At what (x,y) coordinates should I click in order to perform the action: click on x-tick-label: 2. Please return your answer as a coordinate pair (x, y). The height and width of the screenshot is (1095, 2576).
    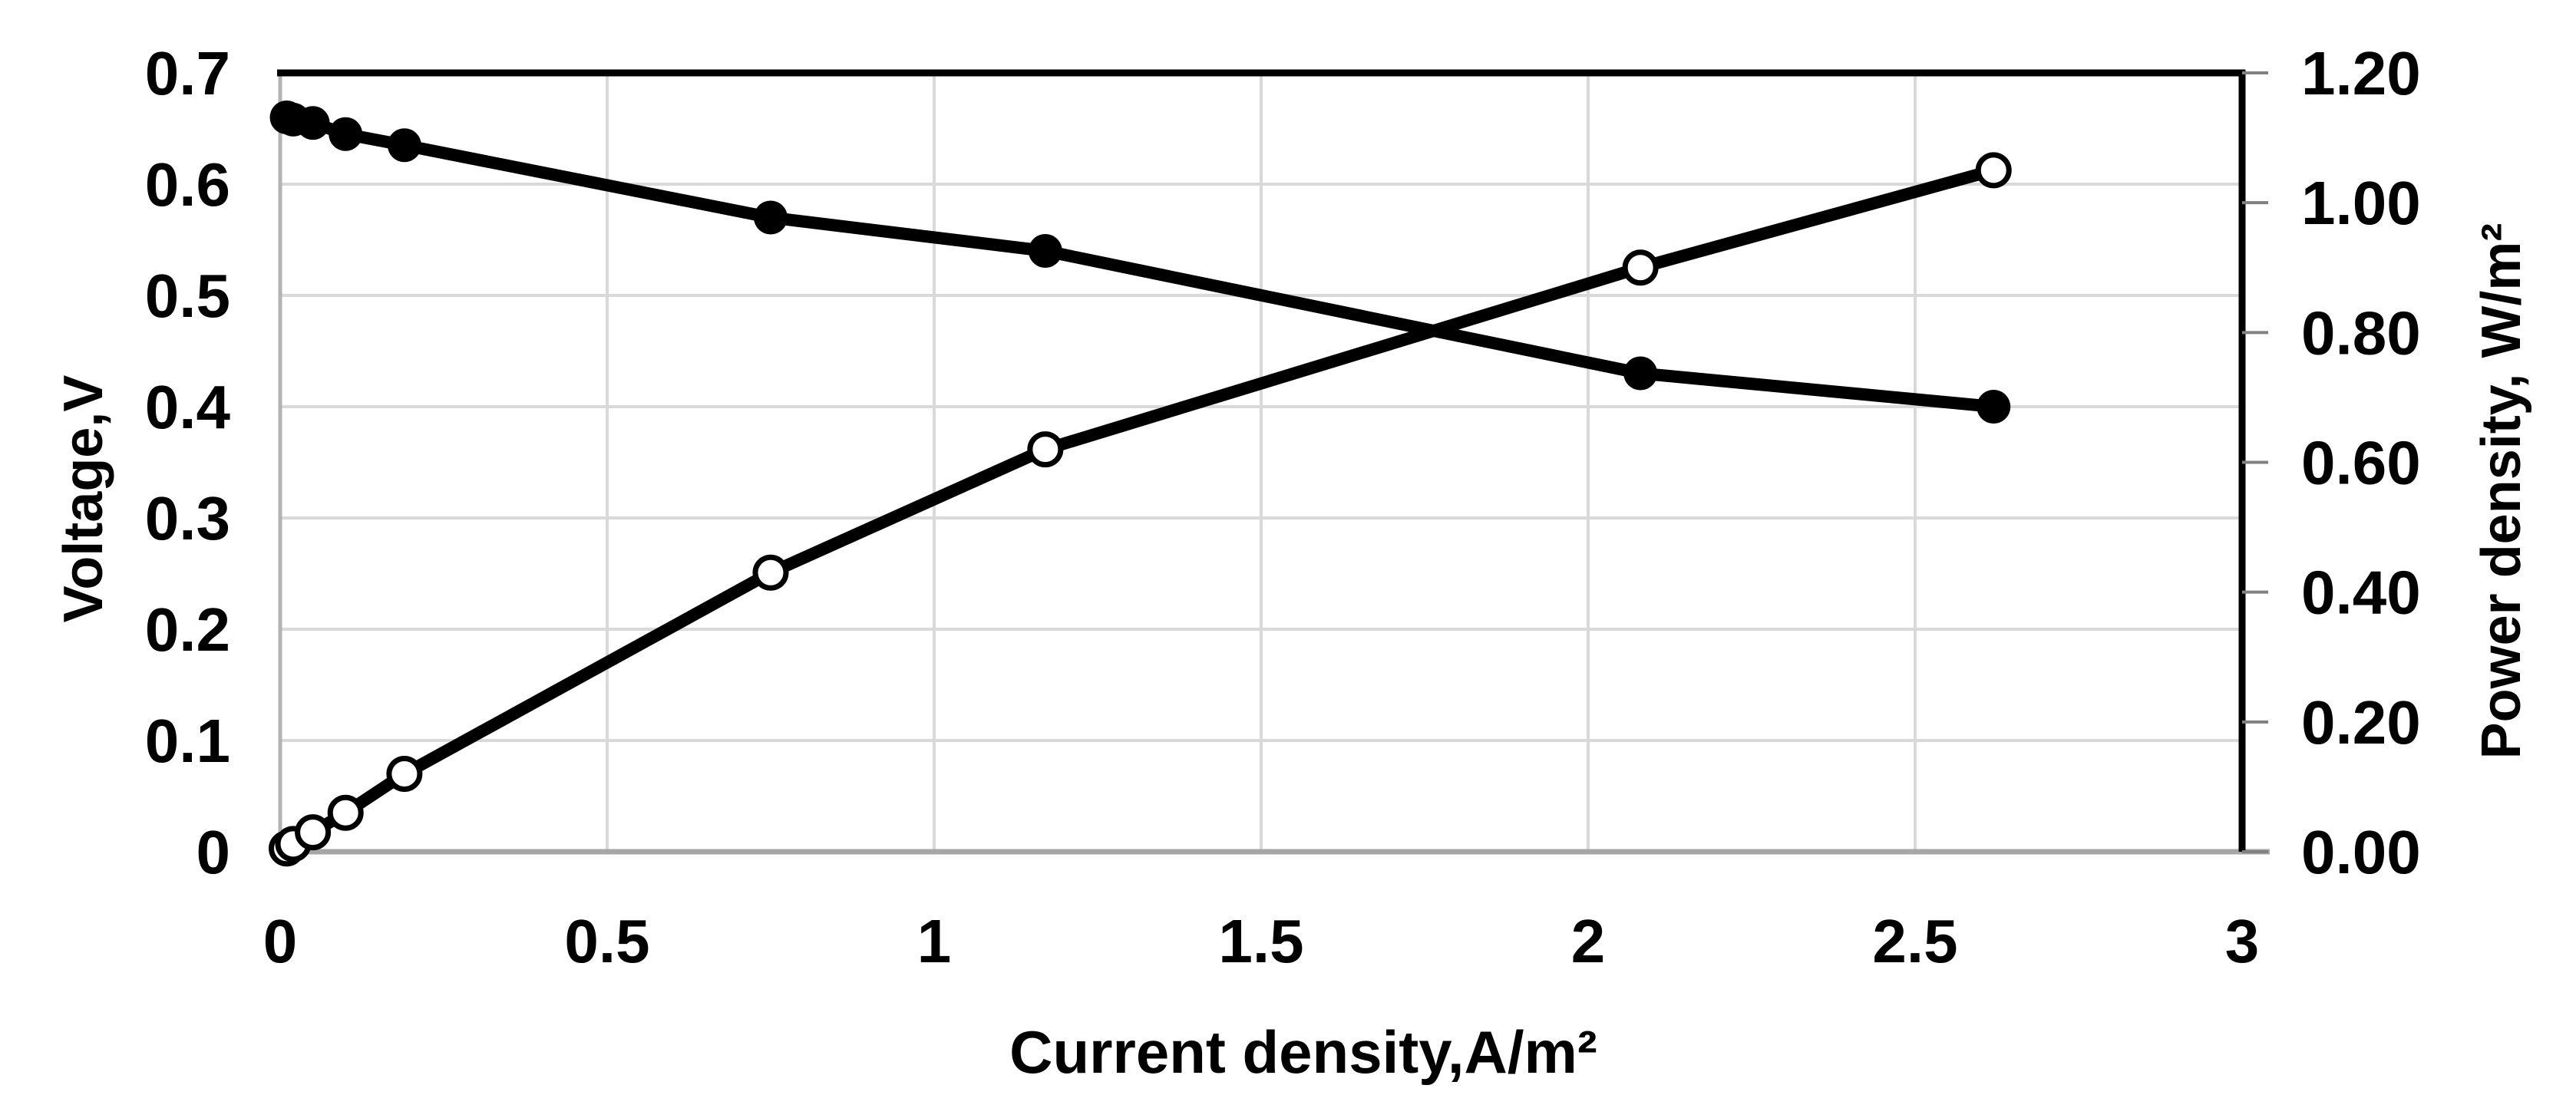
    Looking at the image, I should click on (1589, 941).